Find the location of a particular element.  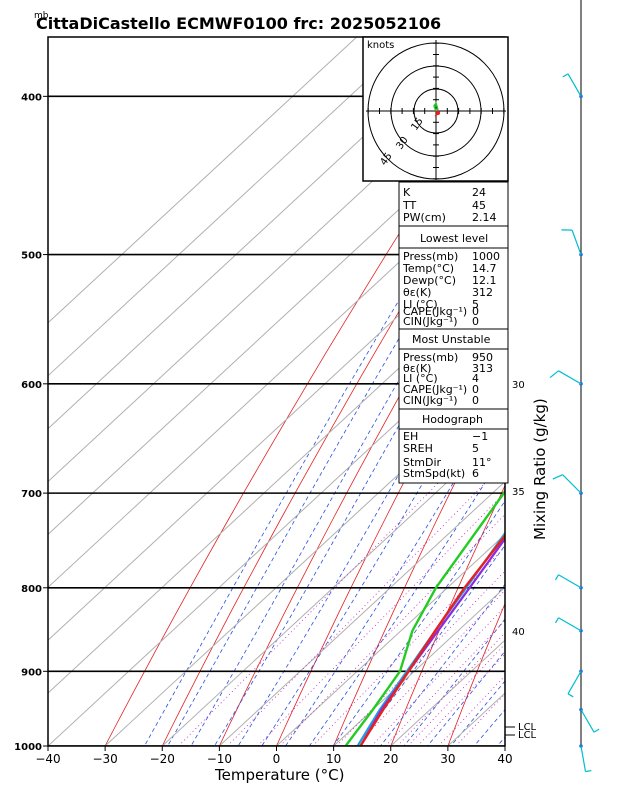

x-tick-label: 0 is located at coordinates (277, 759).